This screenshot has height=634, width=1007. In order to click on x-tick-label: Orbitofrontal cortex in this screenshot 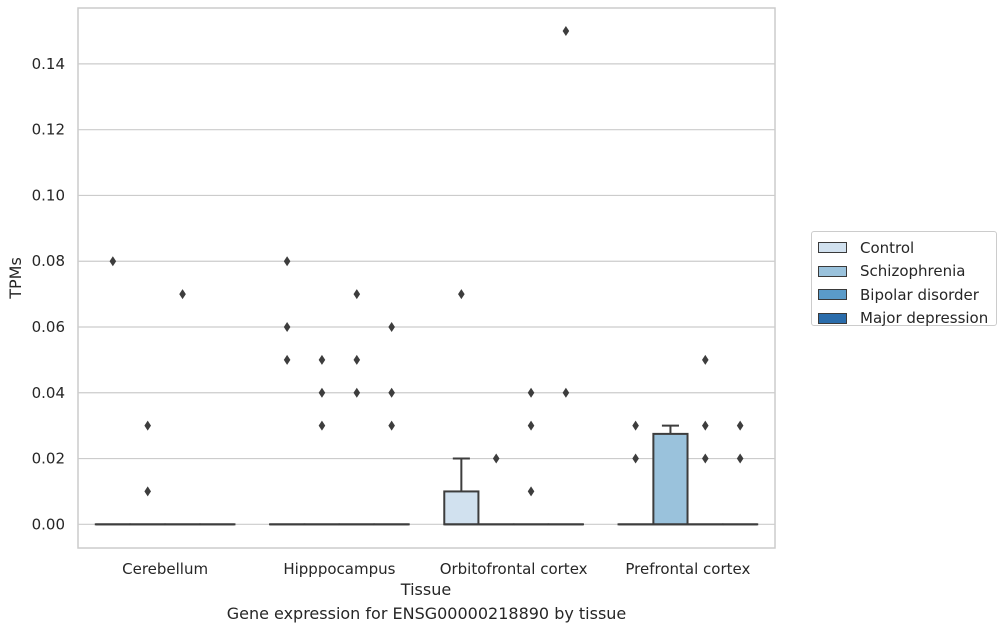, I will do `click(514, 569)`.